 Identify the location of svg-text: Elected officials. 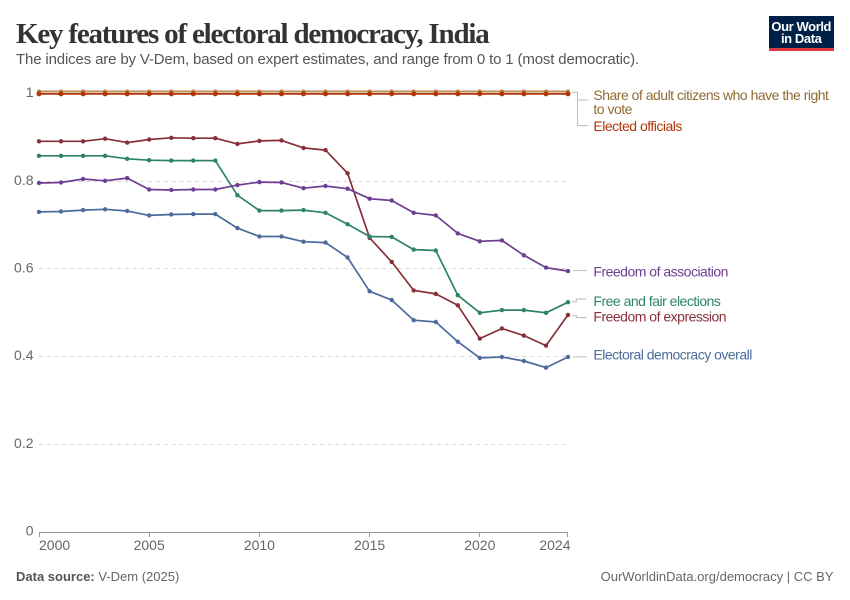
(637, 126).